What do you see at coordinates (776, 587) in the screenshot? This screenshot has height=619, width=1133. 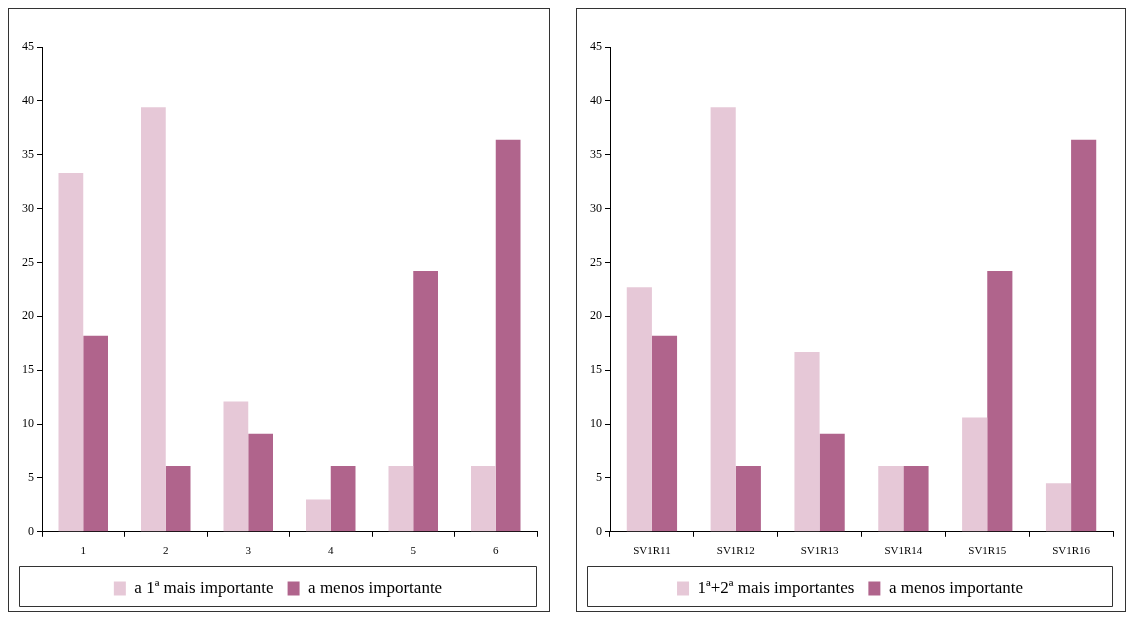 I see `legend-label: 1ª+2ª mais importantes` at bounding box center [776, 587].